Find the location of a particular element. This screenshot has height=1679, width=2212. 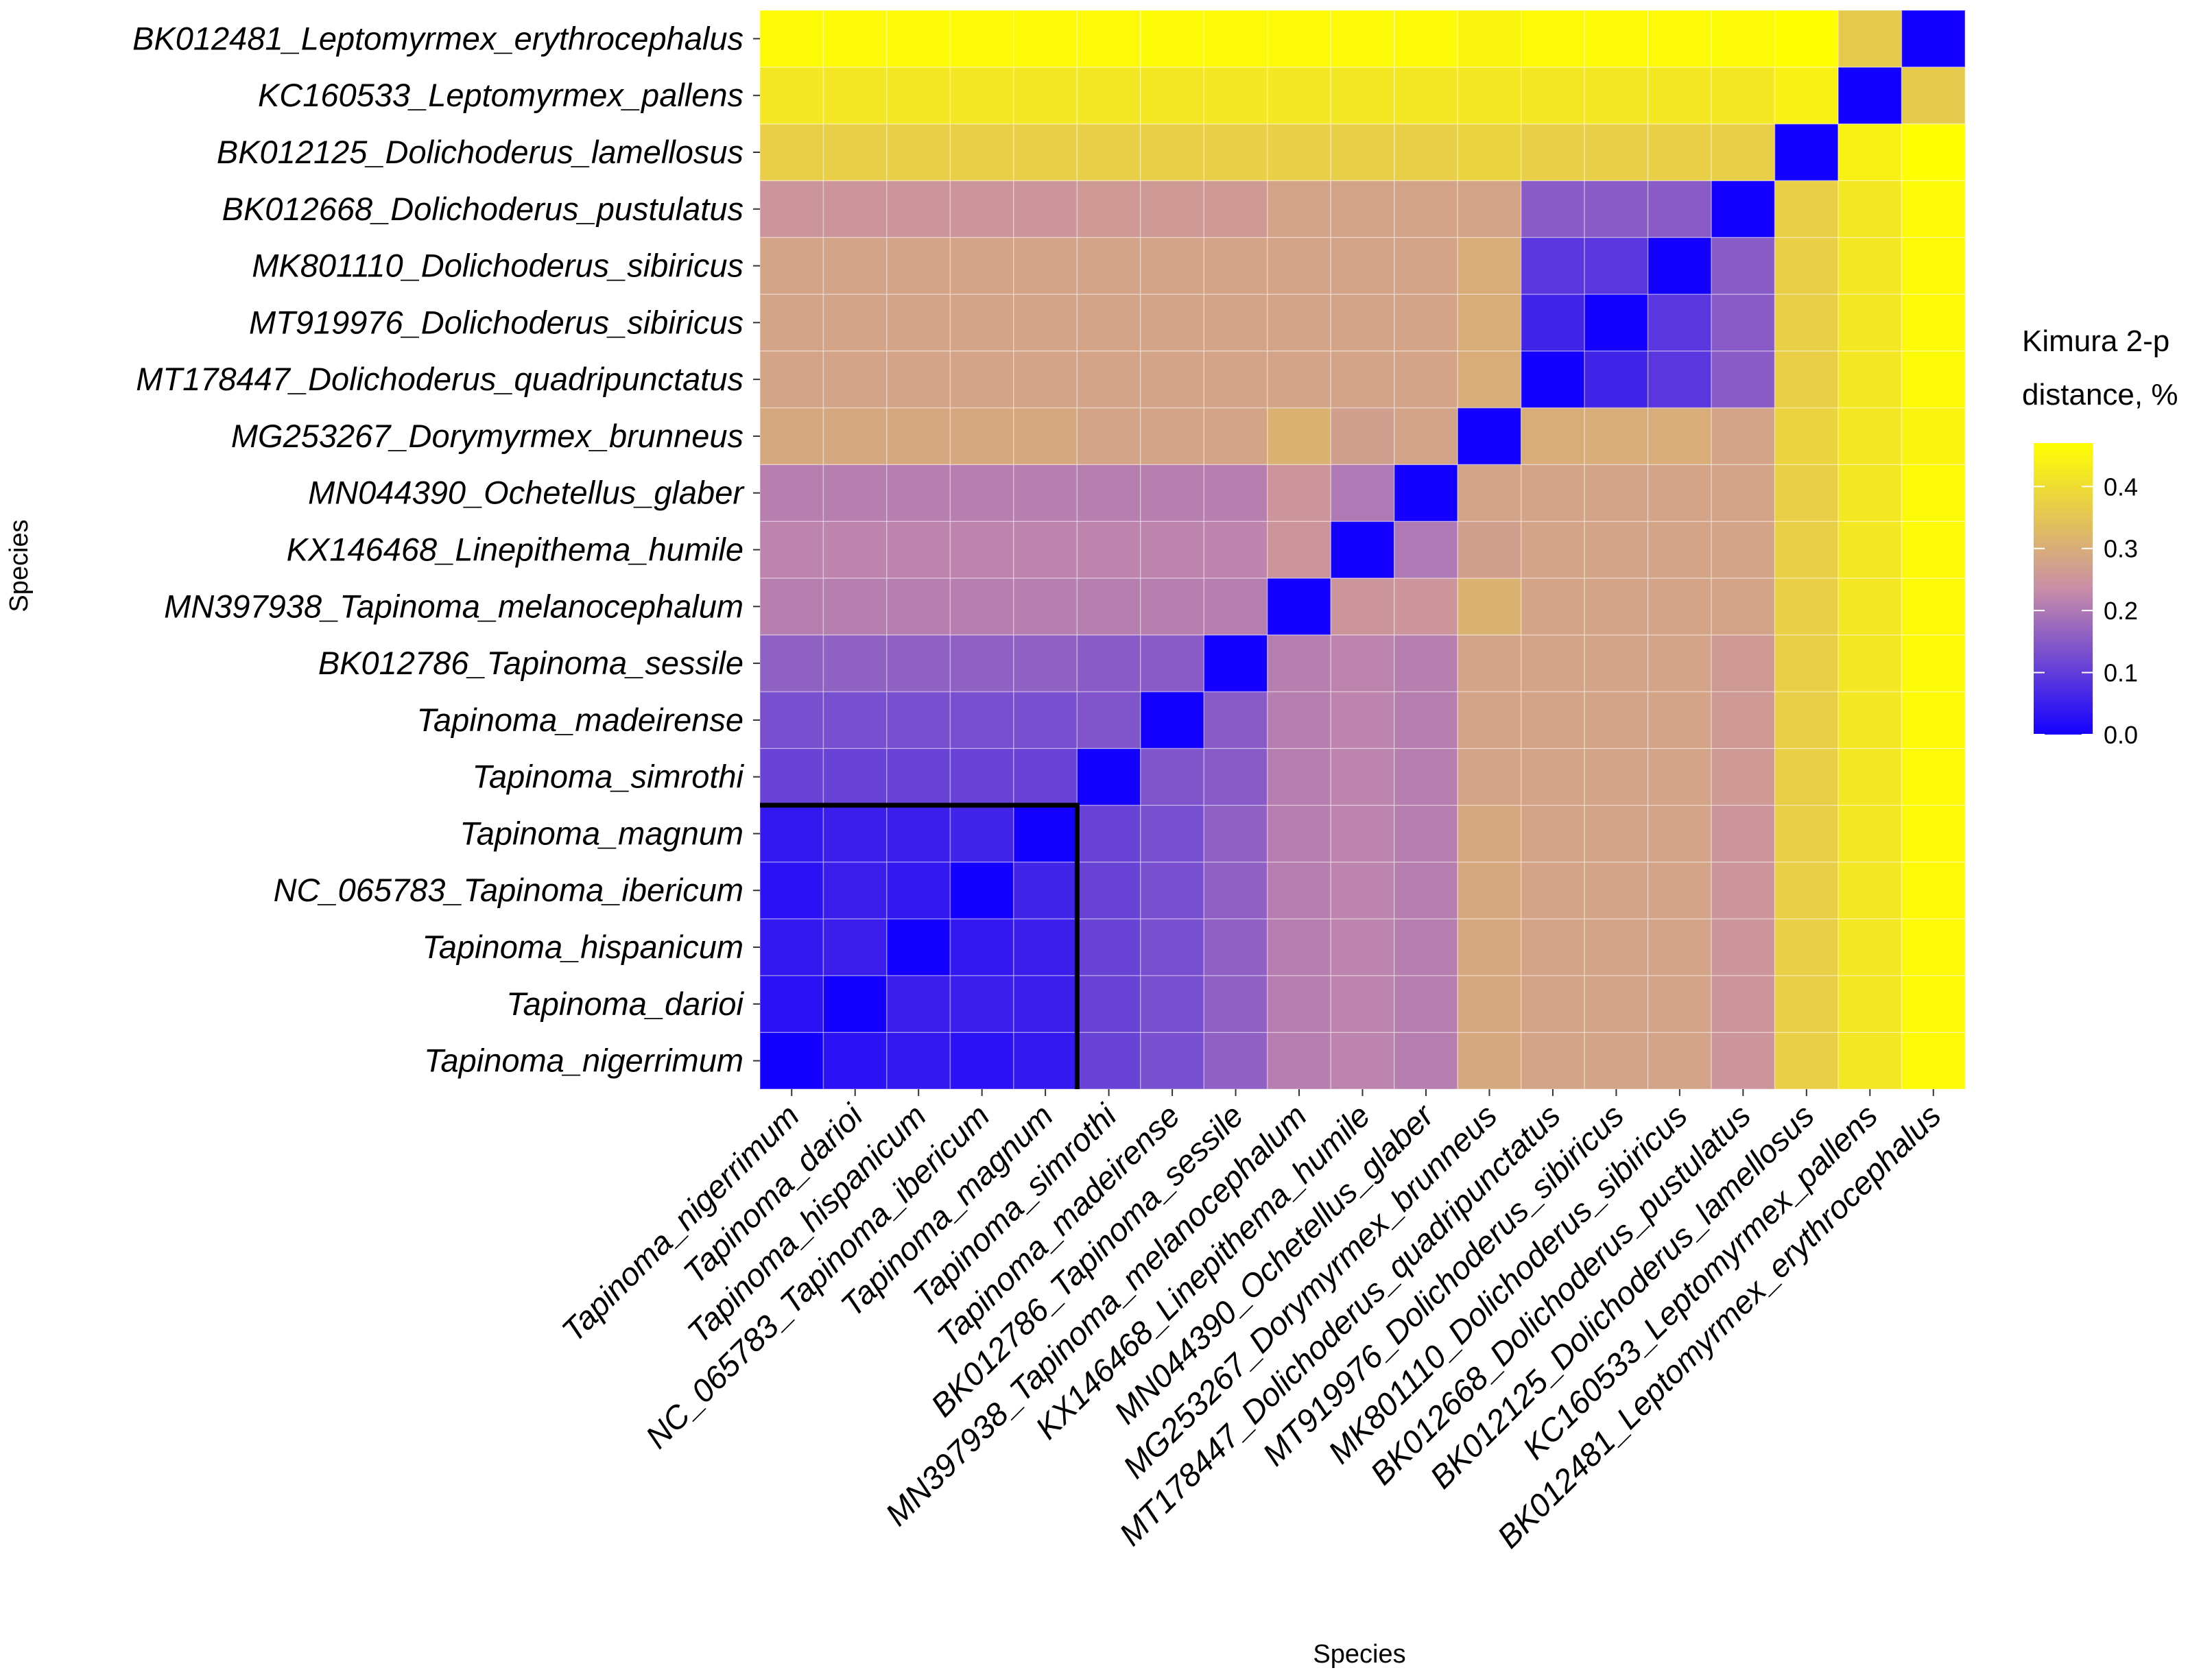

y-axis-title: Species is located at coordinates (20, 565).